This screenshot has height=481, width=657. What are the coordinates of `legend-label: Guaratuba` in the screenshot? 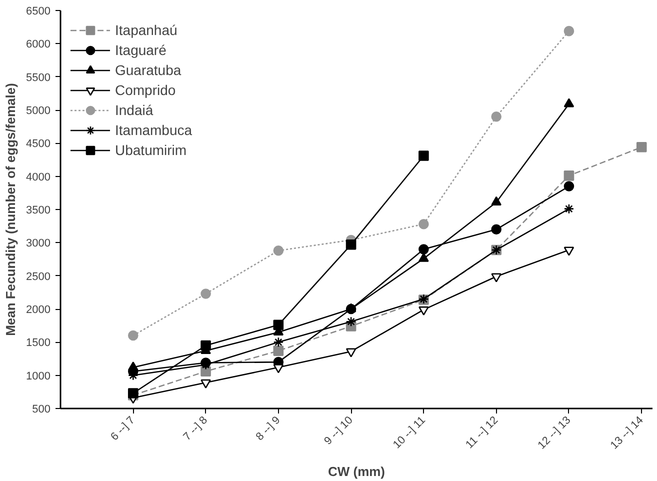 It's located at (148, 70).